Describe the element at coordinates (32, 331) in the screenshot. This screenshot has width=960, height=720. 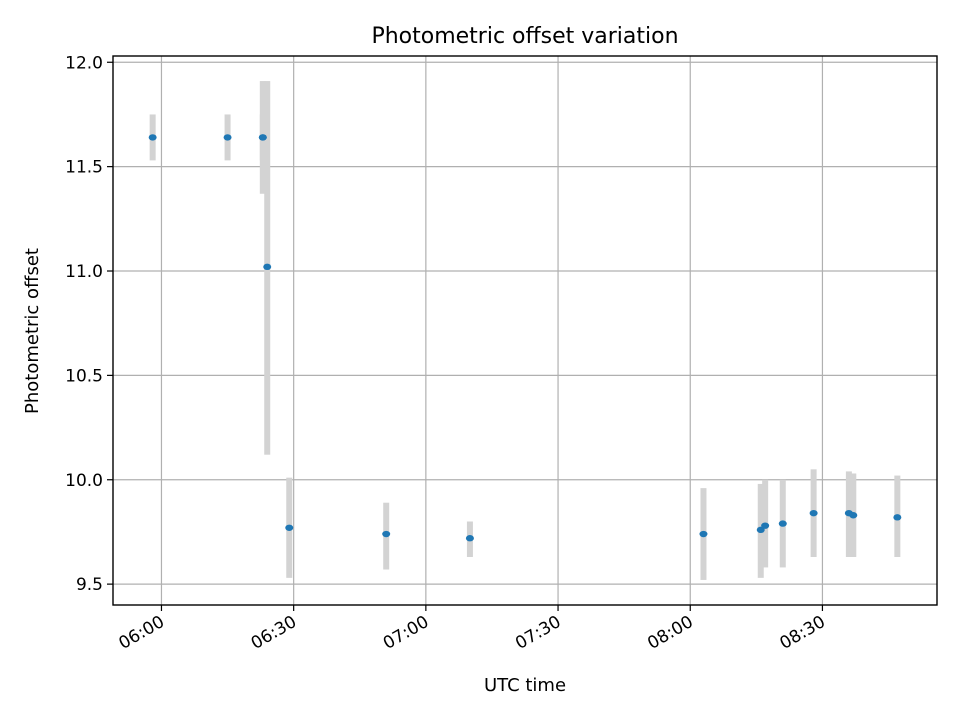
I see `y-axis-label: Photometric offset` at that location.